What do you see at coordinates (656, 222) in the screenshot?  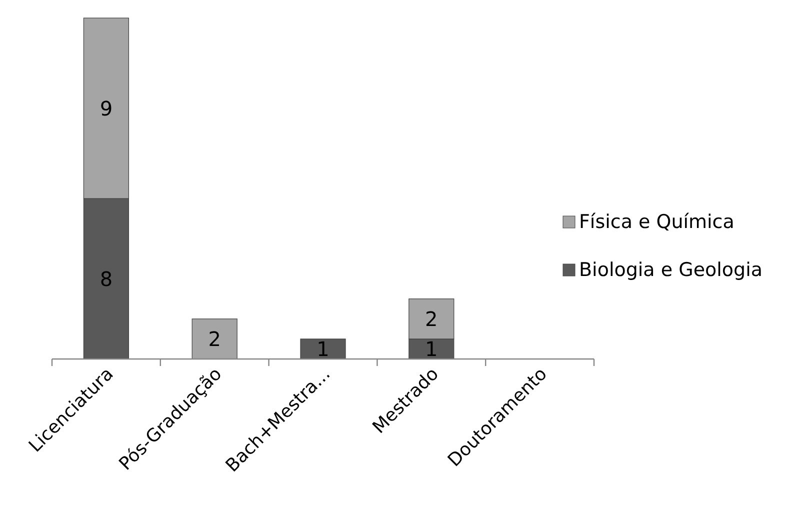 I see `legend-label: Física e Química` at bounding box center [656, 222].